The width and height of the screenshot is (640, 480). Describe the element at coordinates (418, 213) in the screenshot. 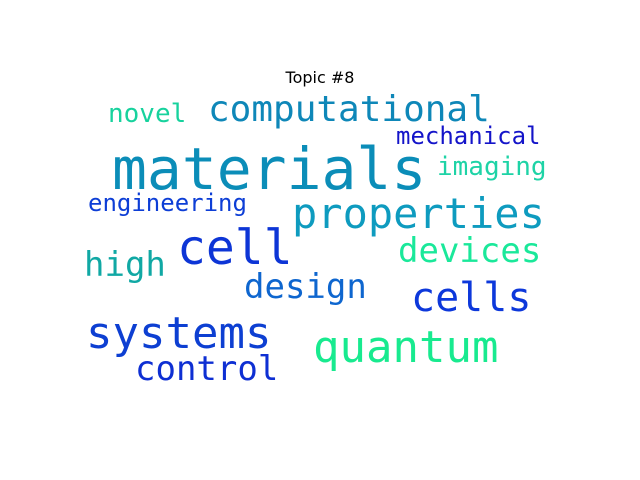

I see `word-properties: properties` at that location.